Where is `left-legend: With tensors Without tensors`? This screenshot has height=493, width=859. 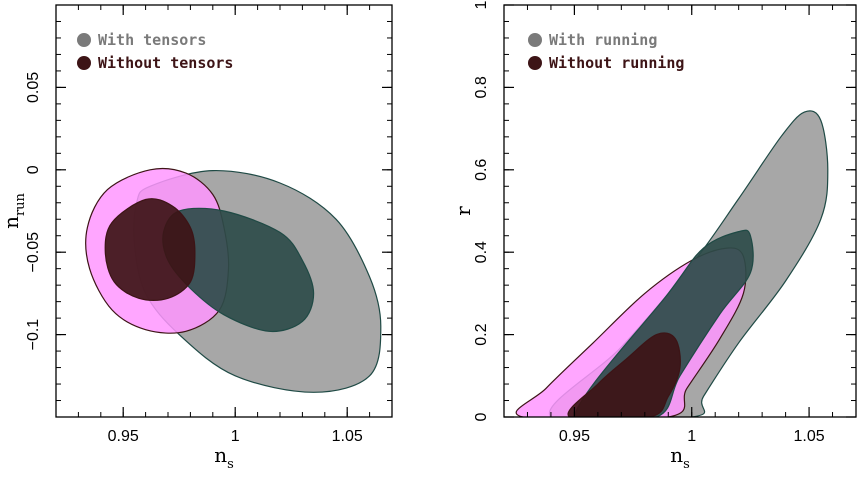
left-legend: With tensors Without tensors is located at coordinates (155, 51).